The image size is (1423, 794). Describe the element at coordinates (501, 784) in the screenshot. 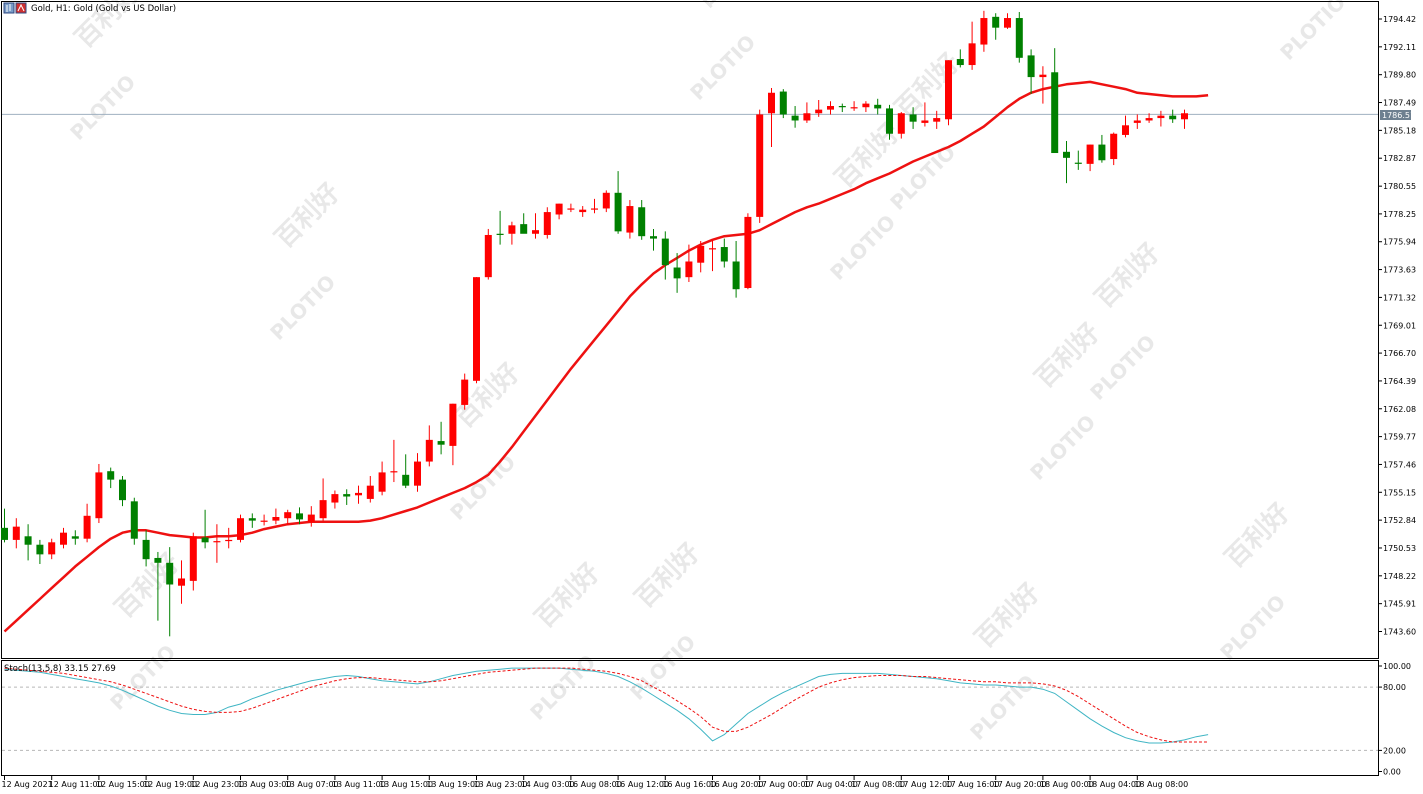

I see `x-tick-label: 13 Aug 23:00` at that location.